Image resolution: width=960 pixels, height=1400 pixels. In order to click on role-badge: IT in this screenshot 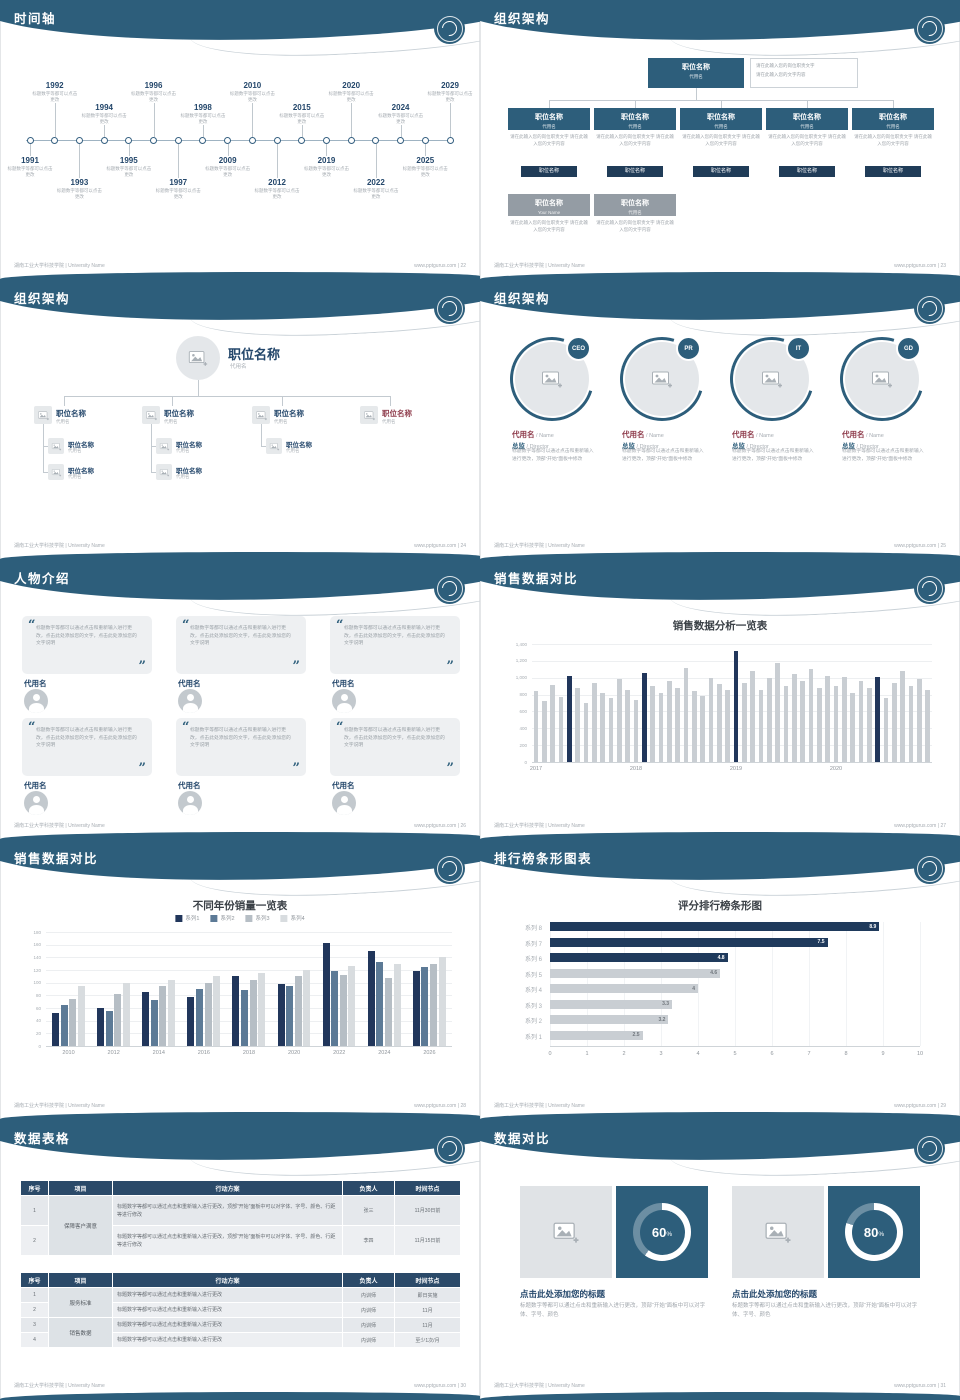, I will do `click(798, 348)`.